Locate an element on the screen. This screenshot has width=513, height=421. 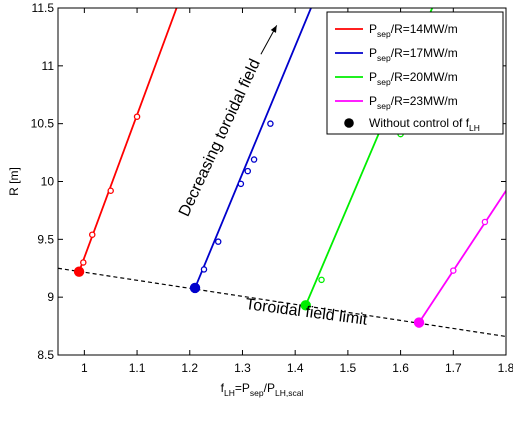
y-tick-label: 9.5 is located at coordinates (45, 239).